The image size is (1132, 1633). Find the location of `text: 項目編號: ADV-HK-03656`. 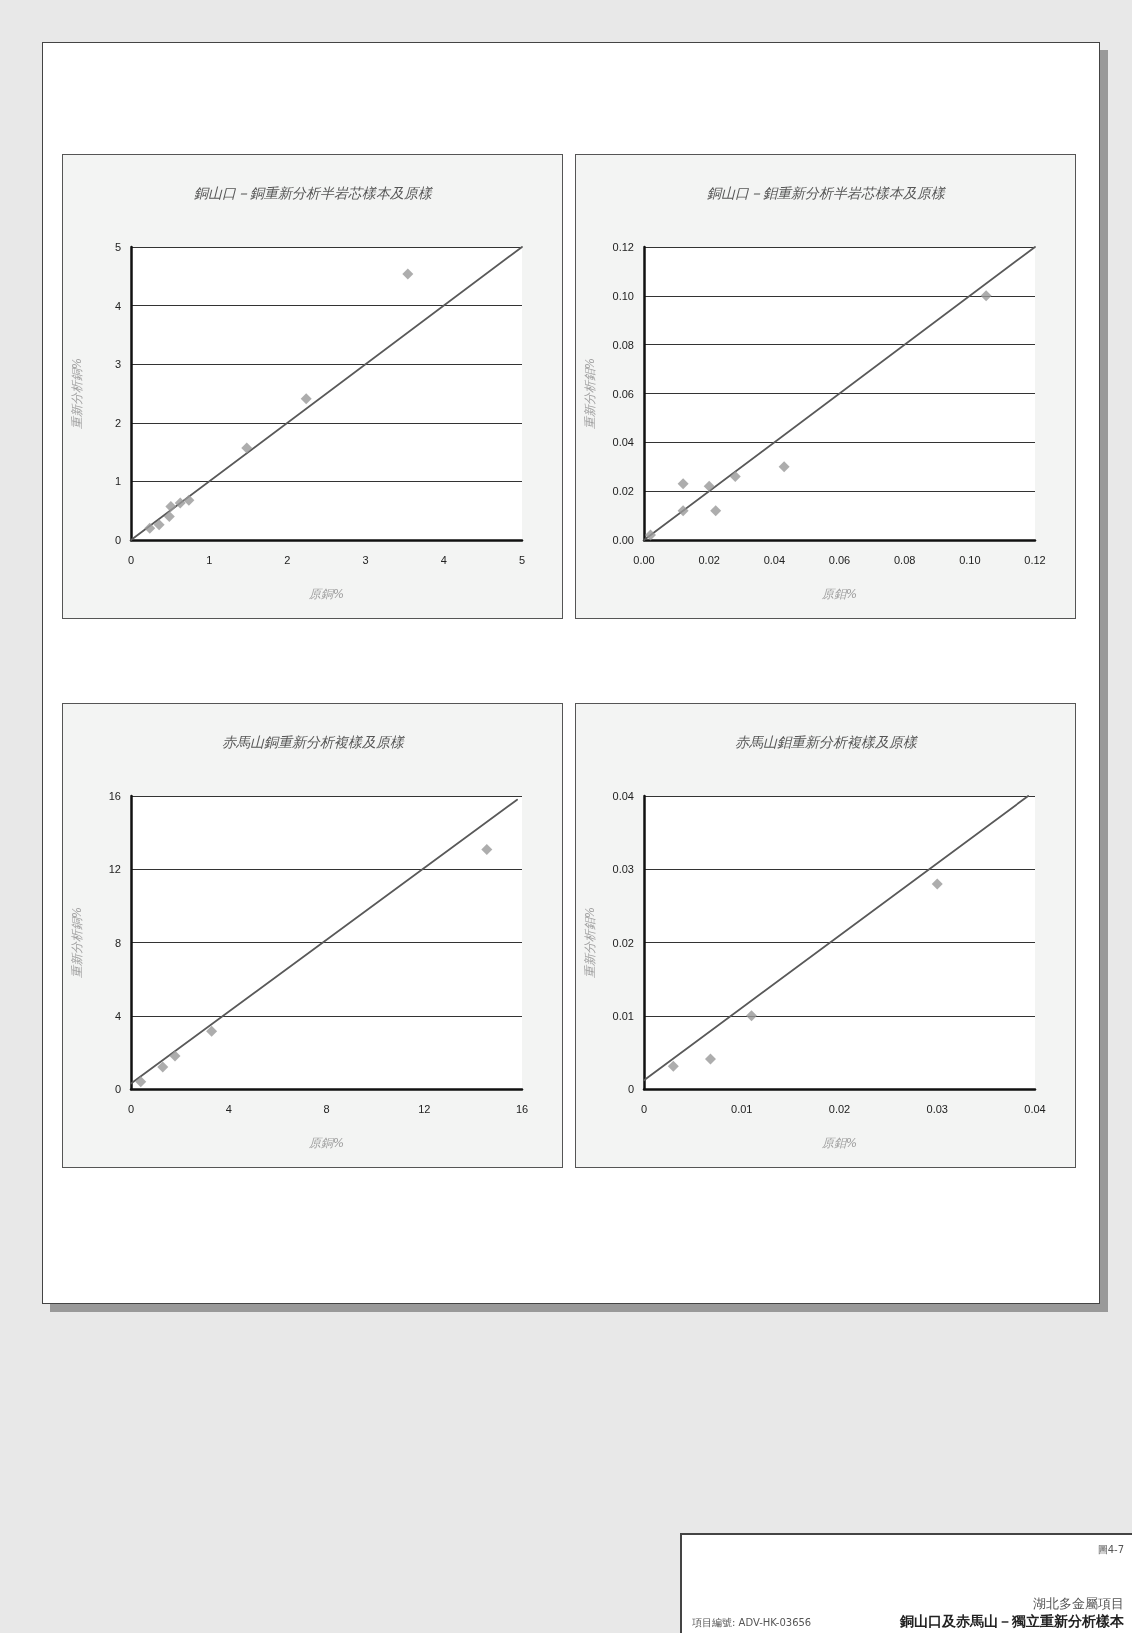

text: 項目編號: ADV-HK-03656 is located at coordinates (752, 1623).